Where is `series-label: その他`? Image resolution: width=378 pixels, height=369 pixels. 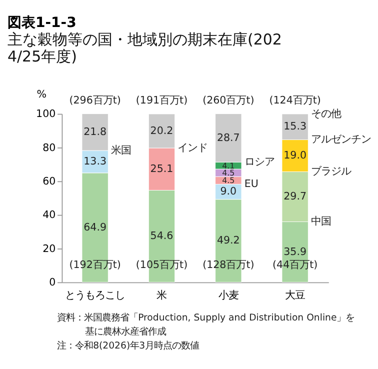
series-label: その他 is located at coordinates (325, 114).